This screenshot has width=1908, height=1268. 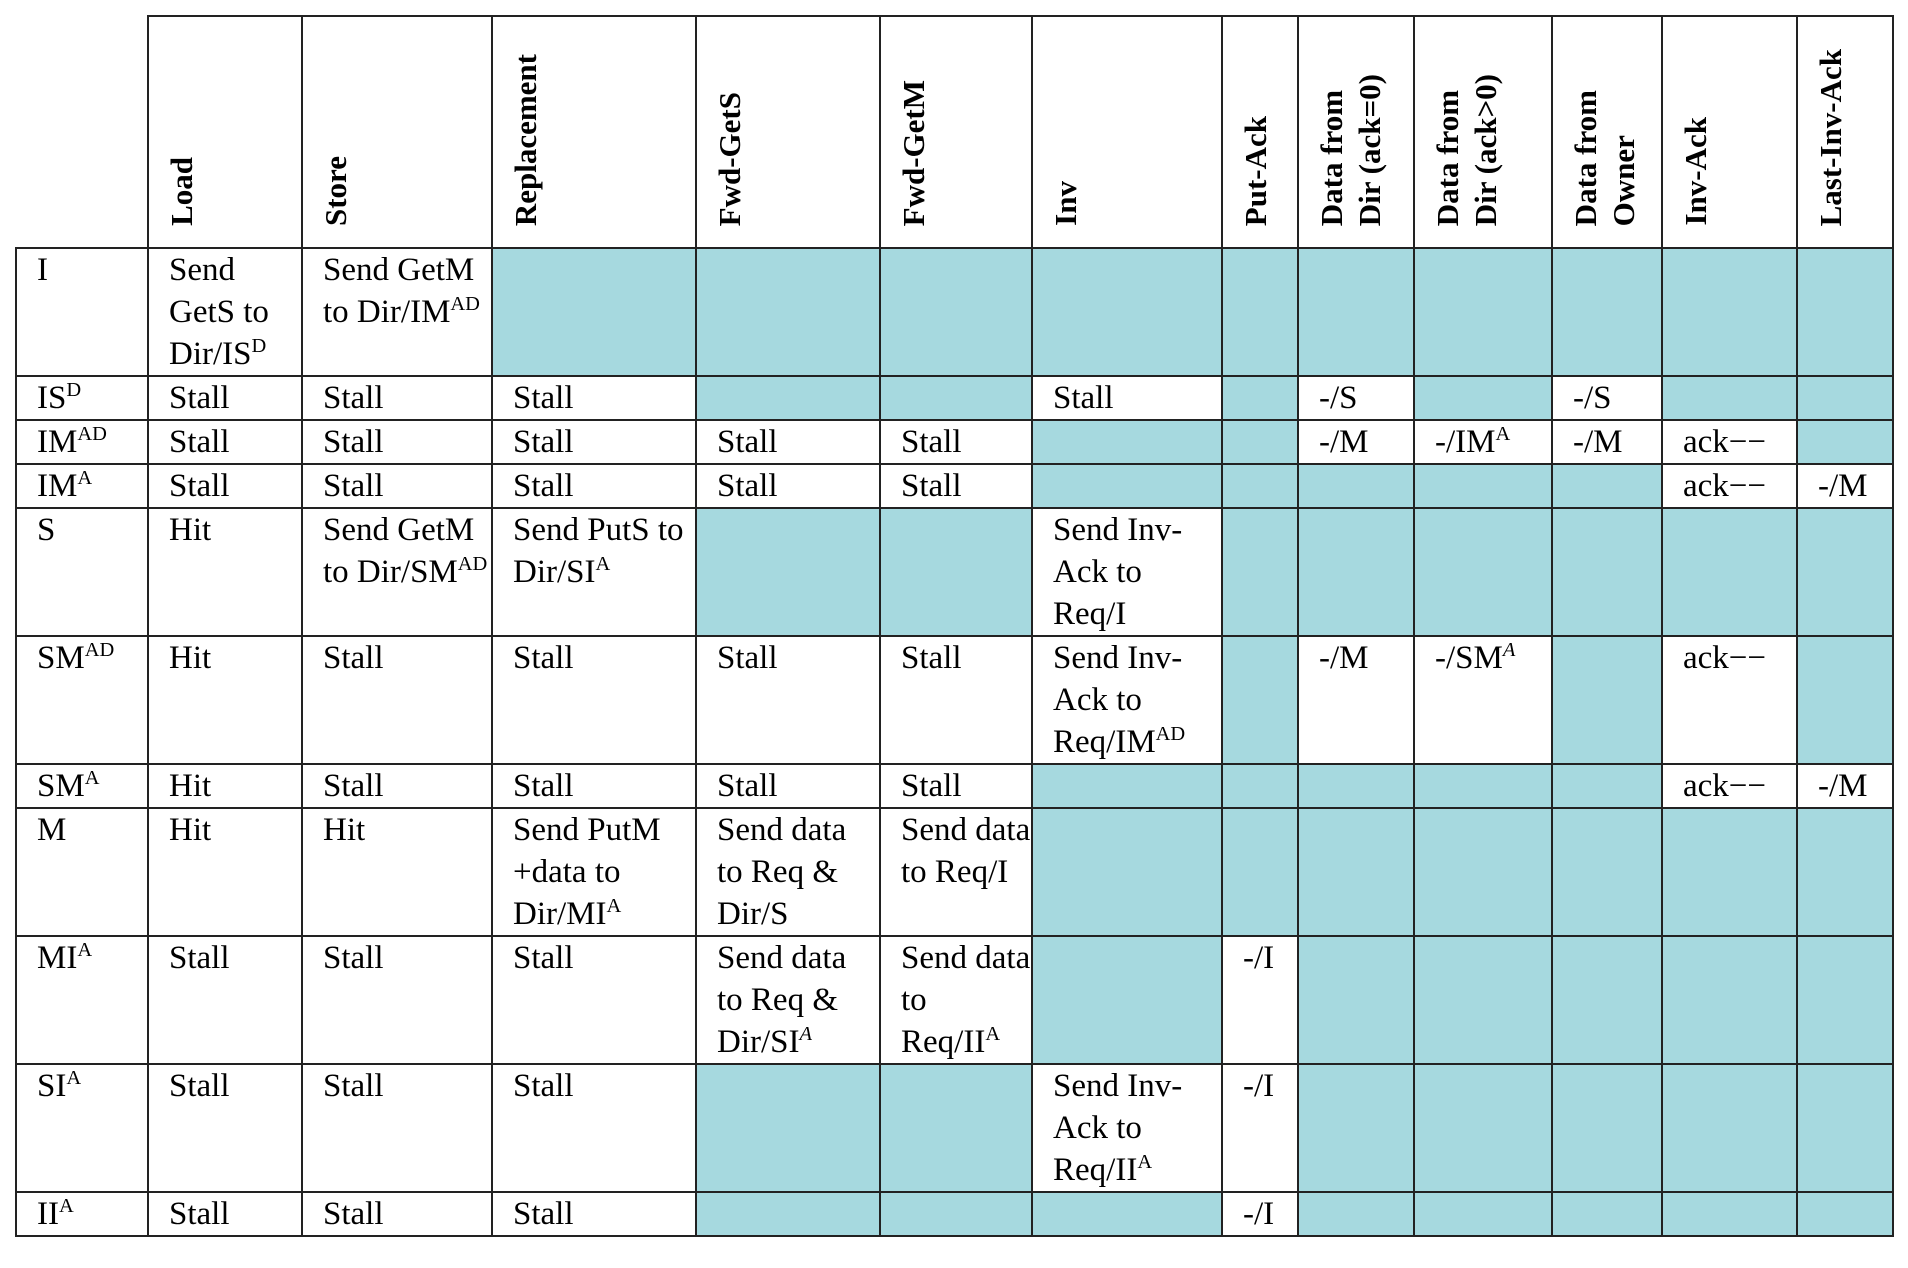 What do you see at coordinates (82, 786) in the screenshot?
I see `state-label: SMA` at bounding box center [82, 786].